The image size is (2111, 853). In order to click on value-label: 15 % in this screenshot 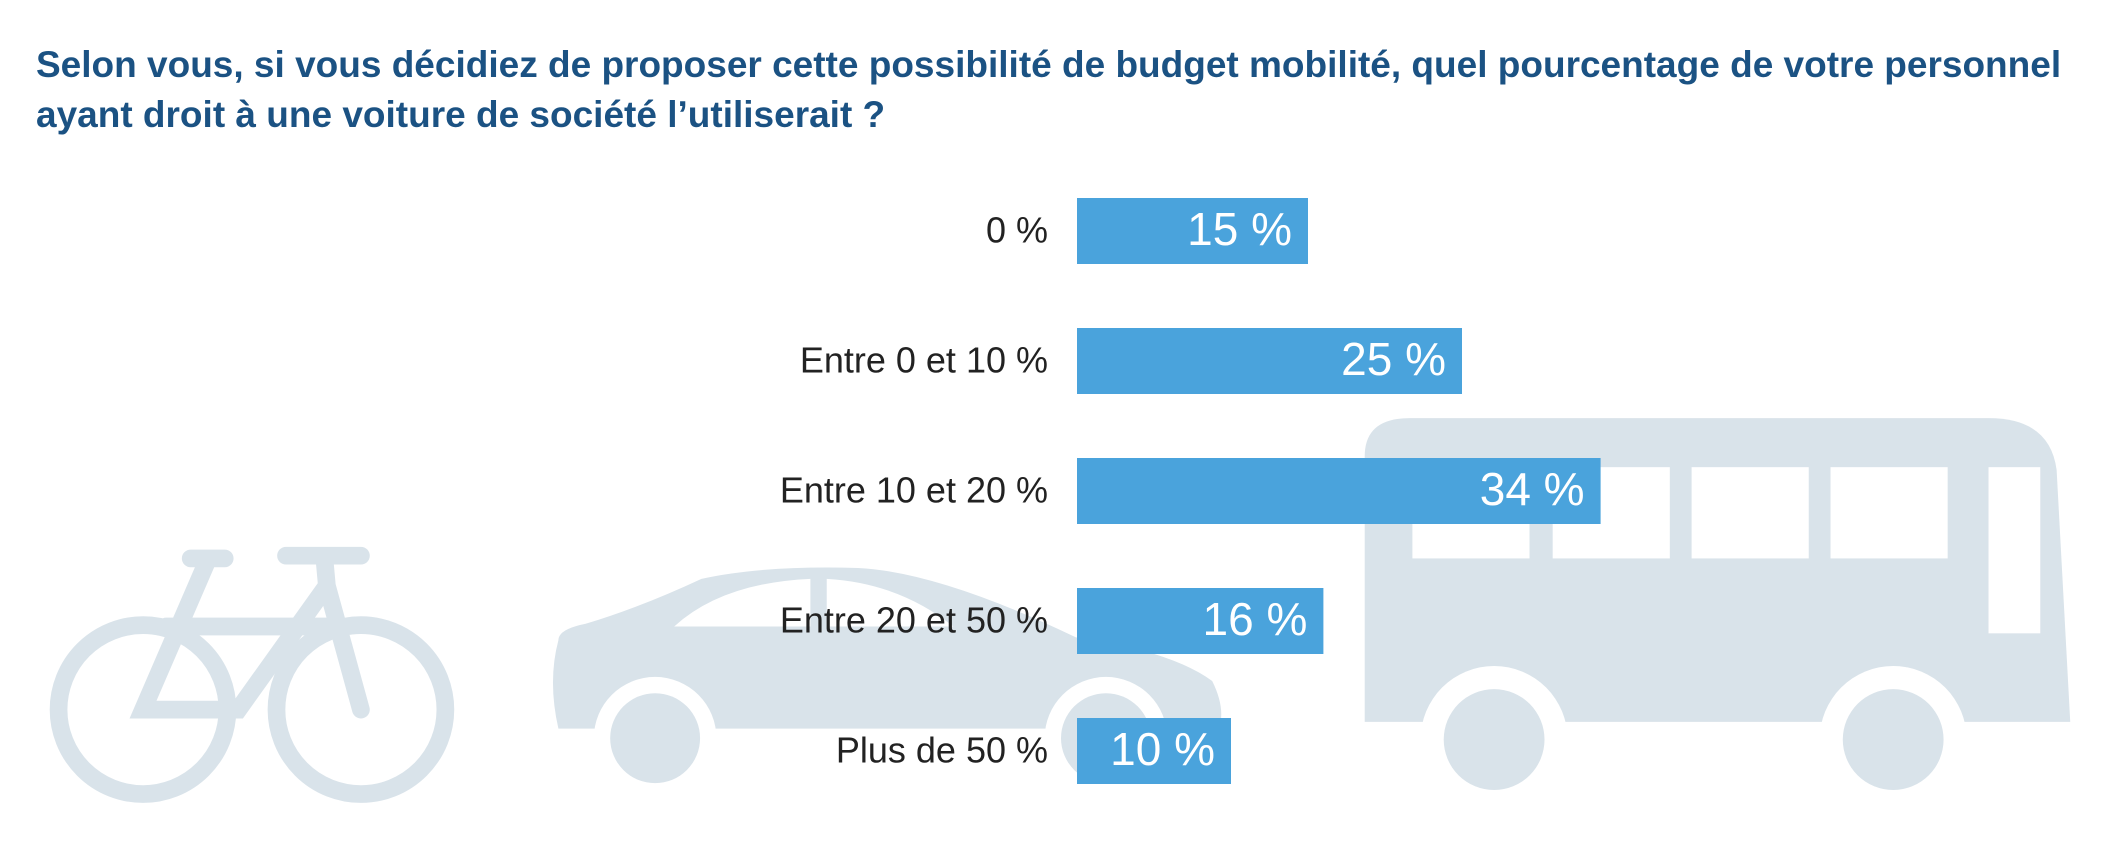, I will do `click(1239, 229)`.